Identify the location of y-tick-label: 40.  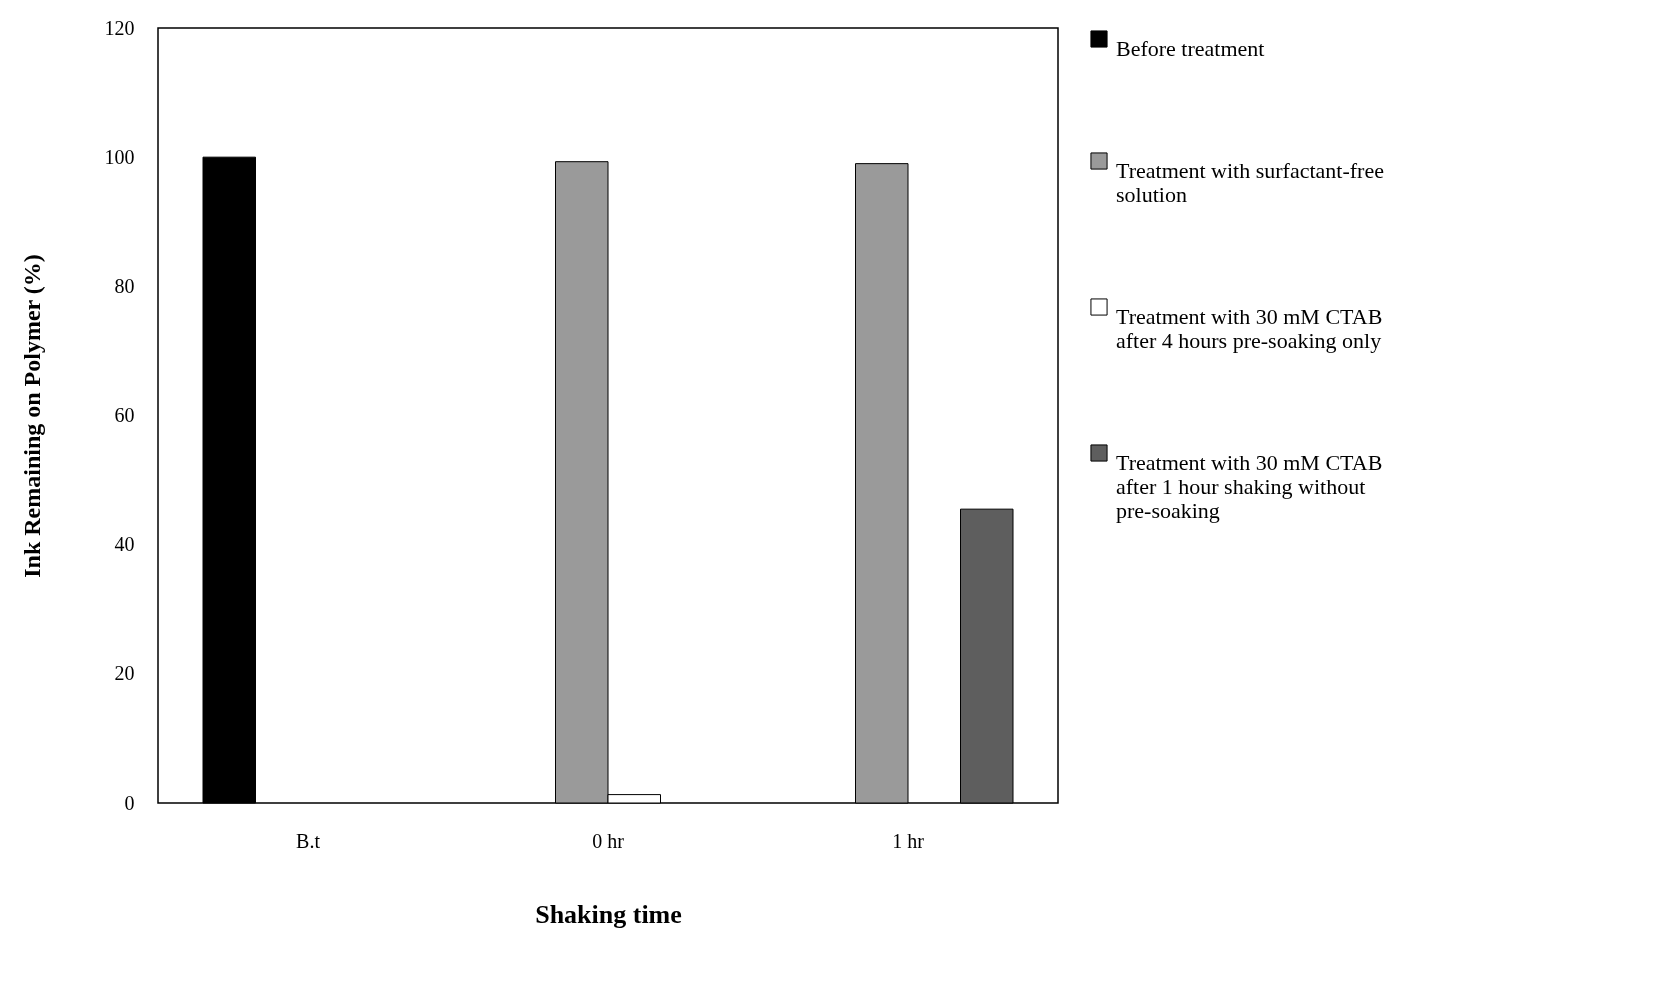
(124, 544).